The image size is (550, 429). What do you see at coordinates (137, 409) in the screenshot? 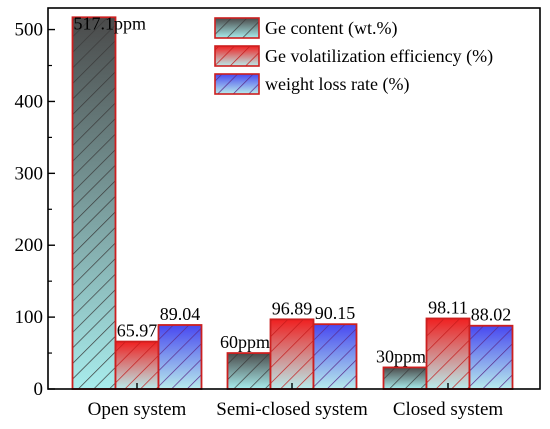
I see `x-category-label-0: Open system` at bounding box center [137, 409].